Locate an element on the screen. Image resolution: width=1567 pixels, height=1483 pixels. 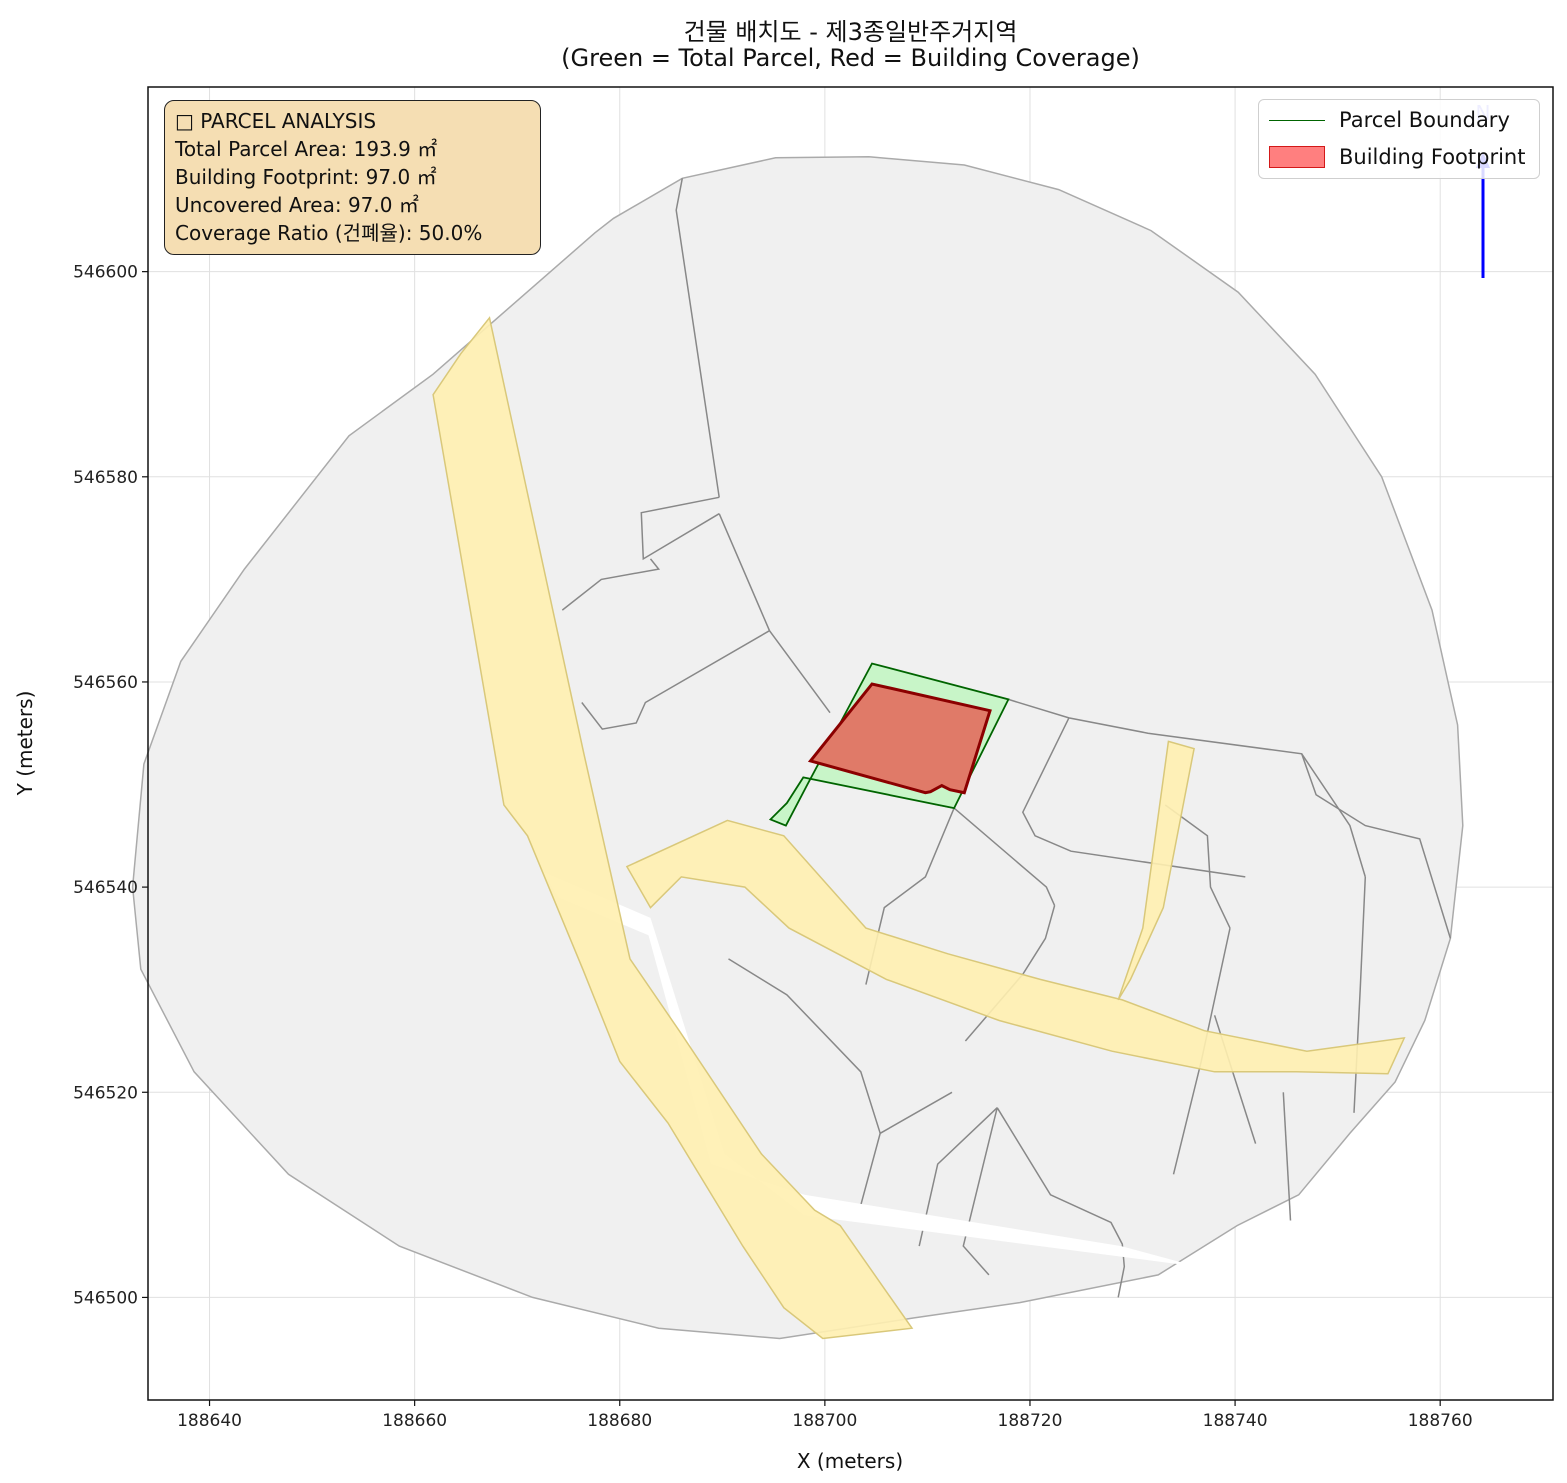
legend: Parcel Boundary Building Footprint is located at coordinates (1399, 139).